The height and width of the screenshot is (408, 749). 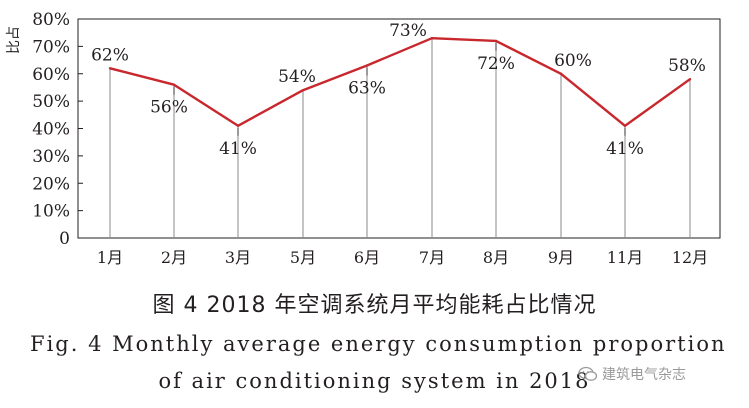 What do you see at coordinates (51, 184) in the screenshot?
I see `y-tick-label: 20%` at bounding box center [51, 184].